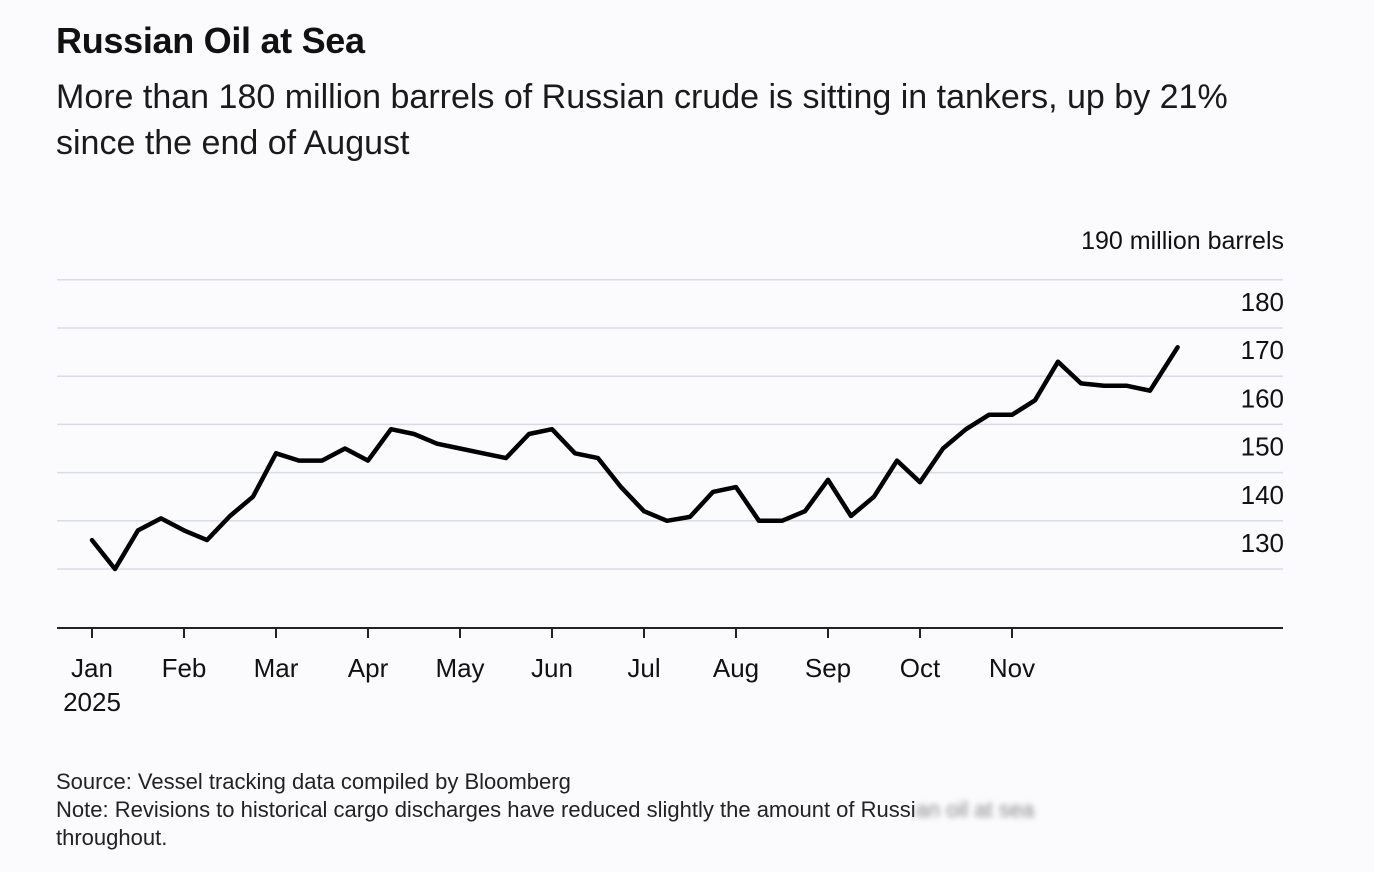 The height and width of the screenshot is (872, 1374). I want to click on y-tick-label-170: 170, so click(1262, 350).